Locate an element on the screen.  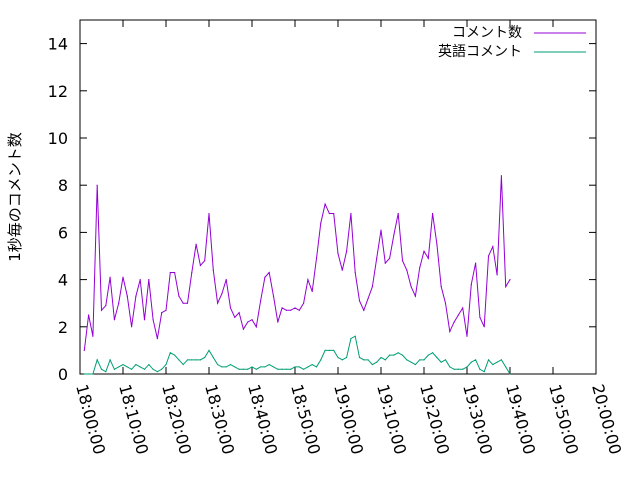
y-tick-label: 6 is located at coordinates (63, 232).